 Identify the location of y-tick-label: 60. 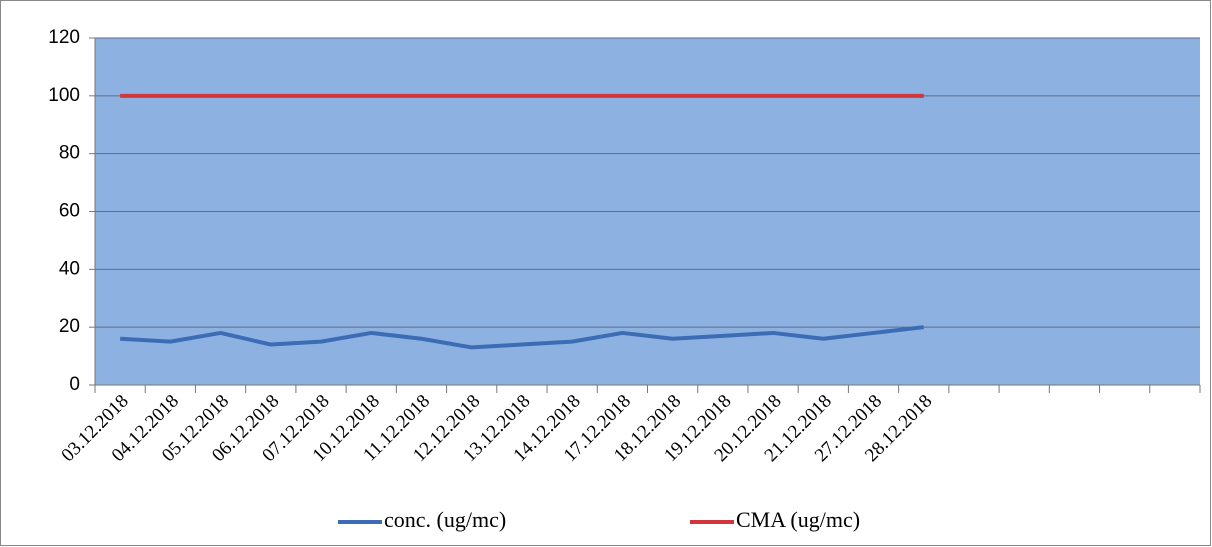
(69, 211).